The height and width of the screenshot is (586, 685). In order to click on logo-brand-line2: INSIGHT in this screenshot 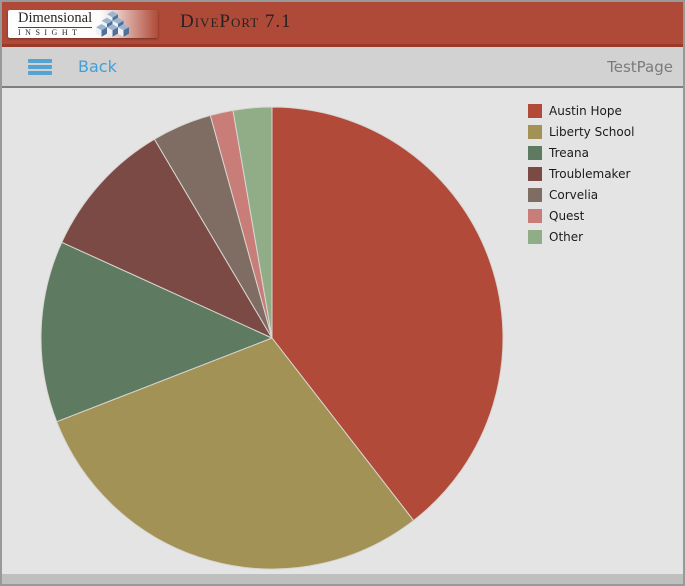, I will do `click(50, 32)`.